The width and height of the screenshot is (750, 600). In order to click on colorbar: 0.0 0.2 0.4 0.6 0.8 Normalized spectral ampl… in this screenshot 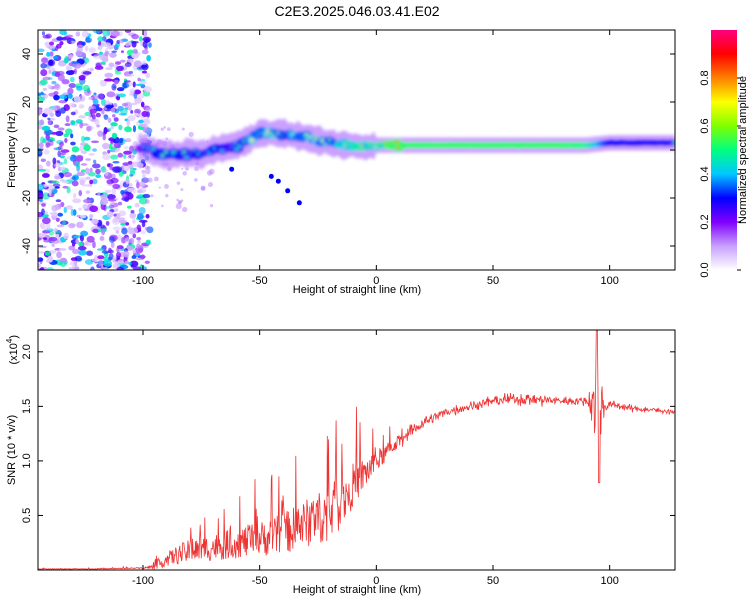, I will do `click(724, 154)`.